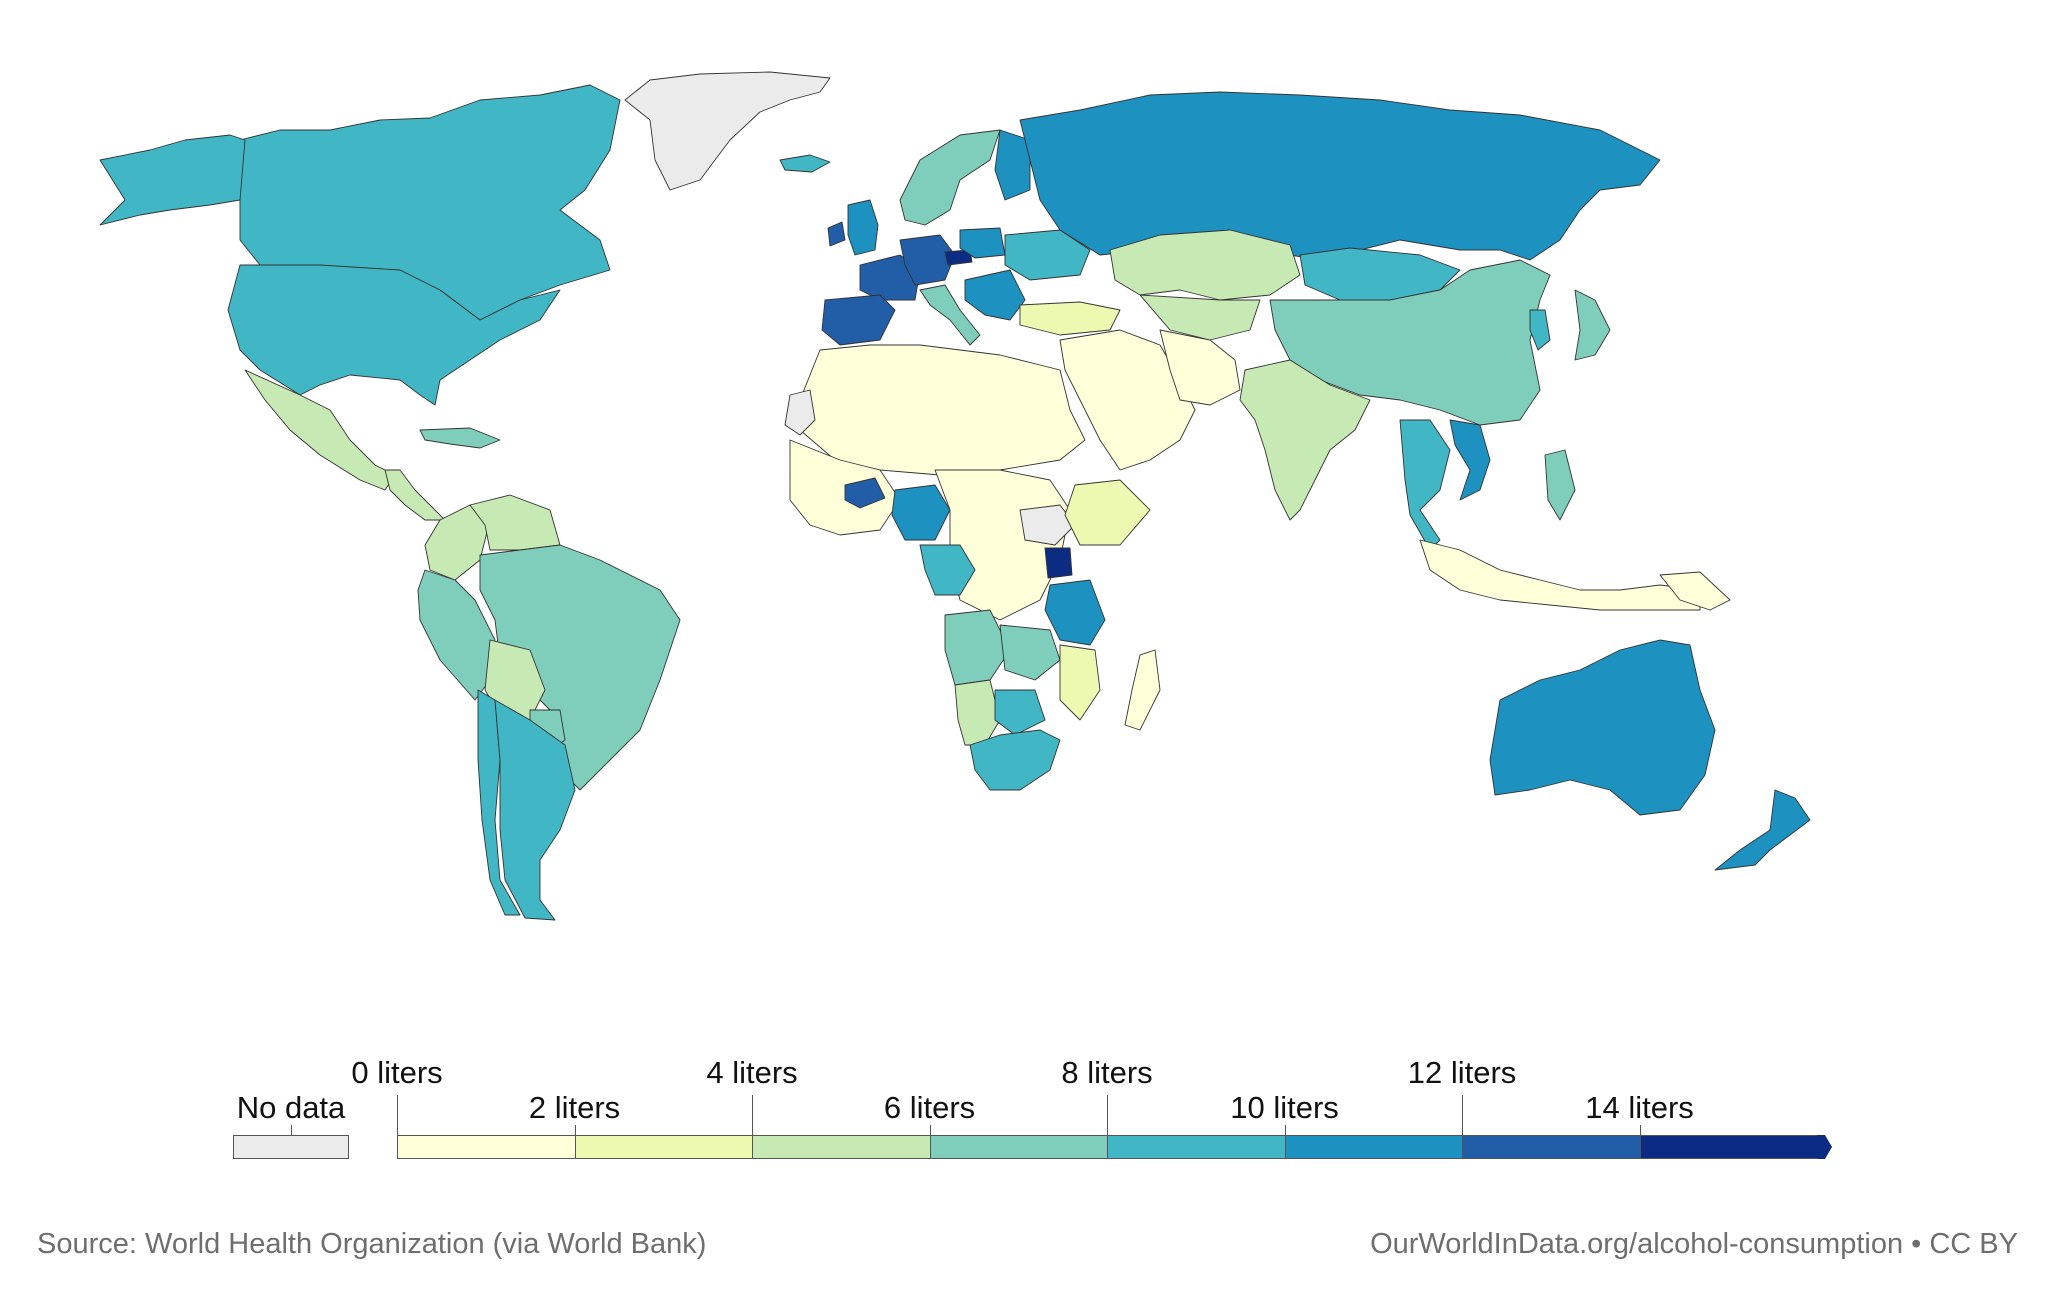 This screenshot has width=2048, height=1294. What do you see at coordinates (1470, 460) in the screenshot?
I see `country-vietnam` at bounding box center [1470, 460].